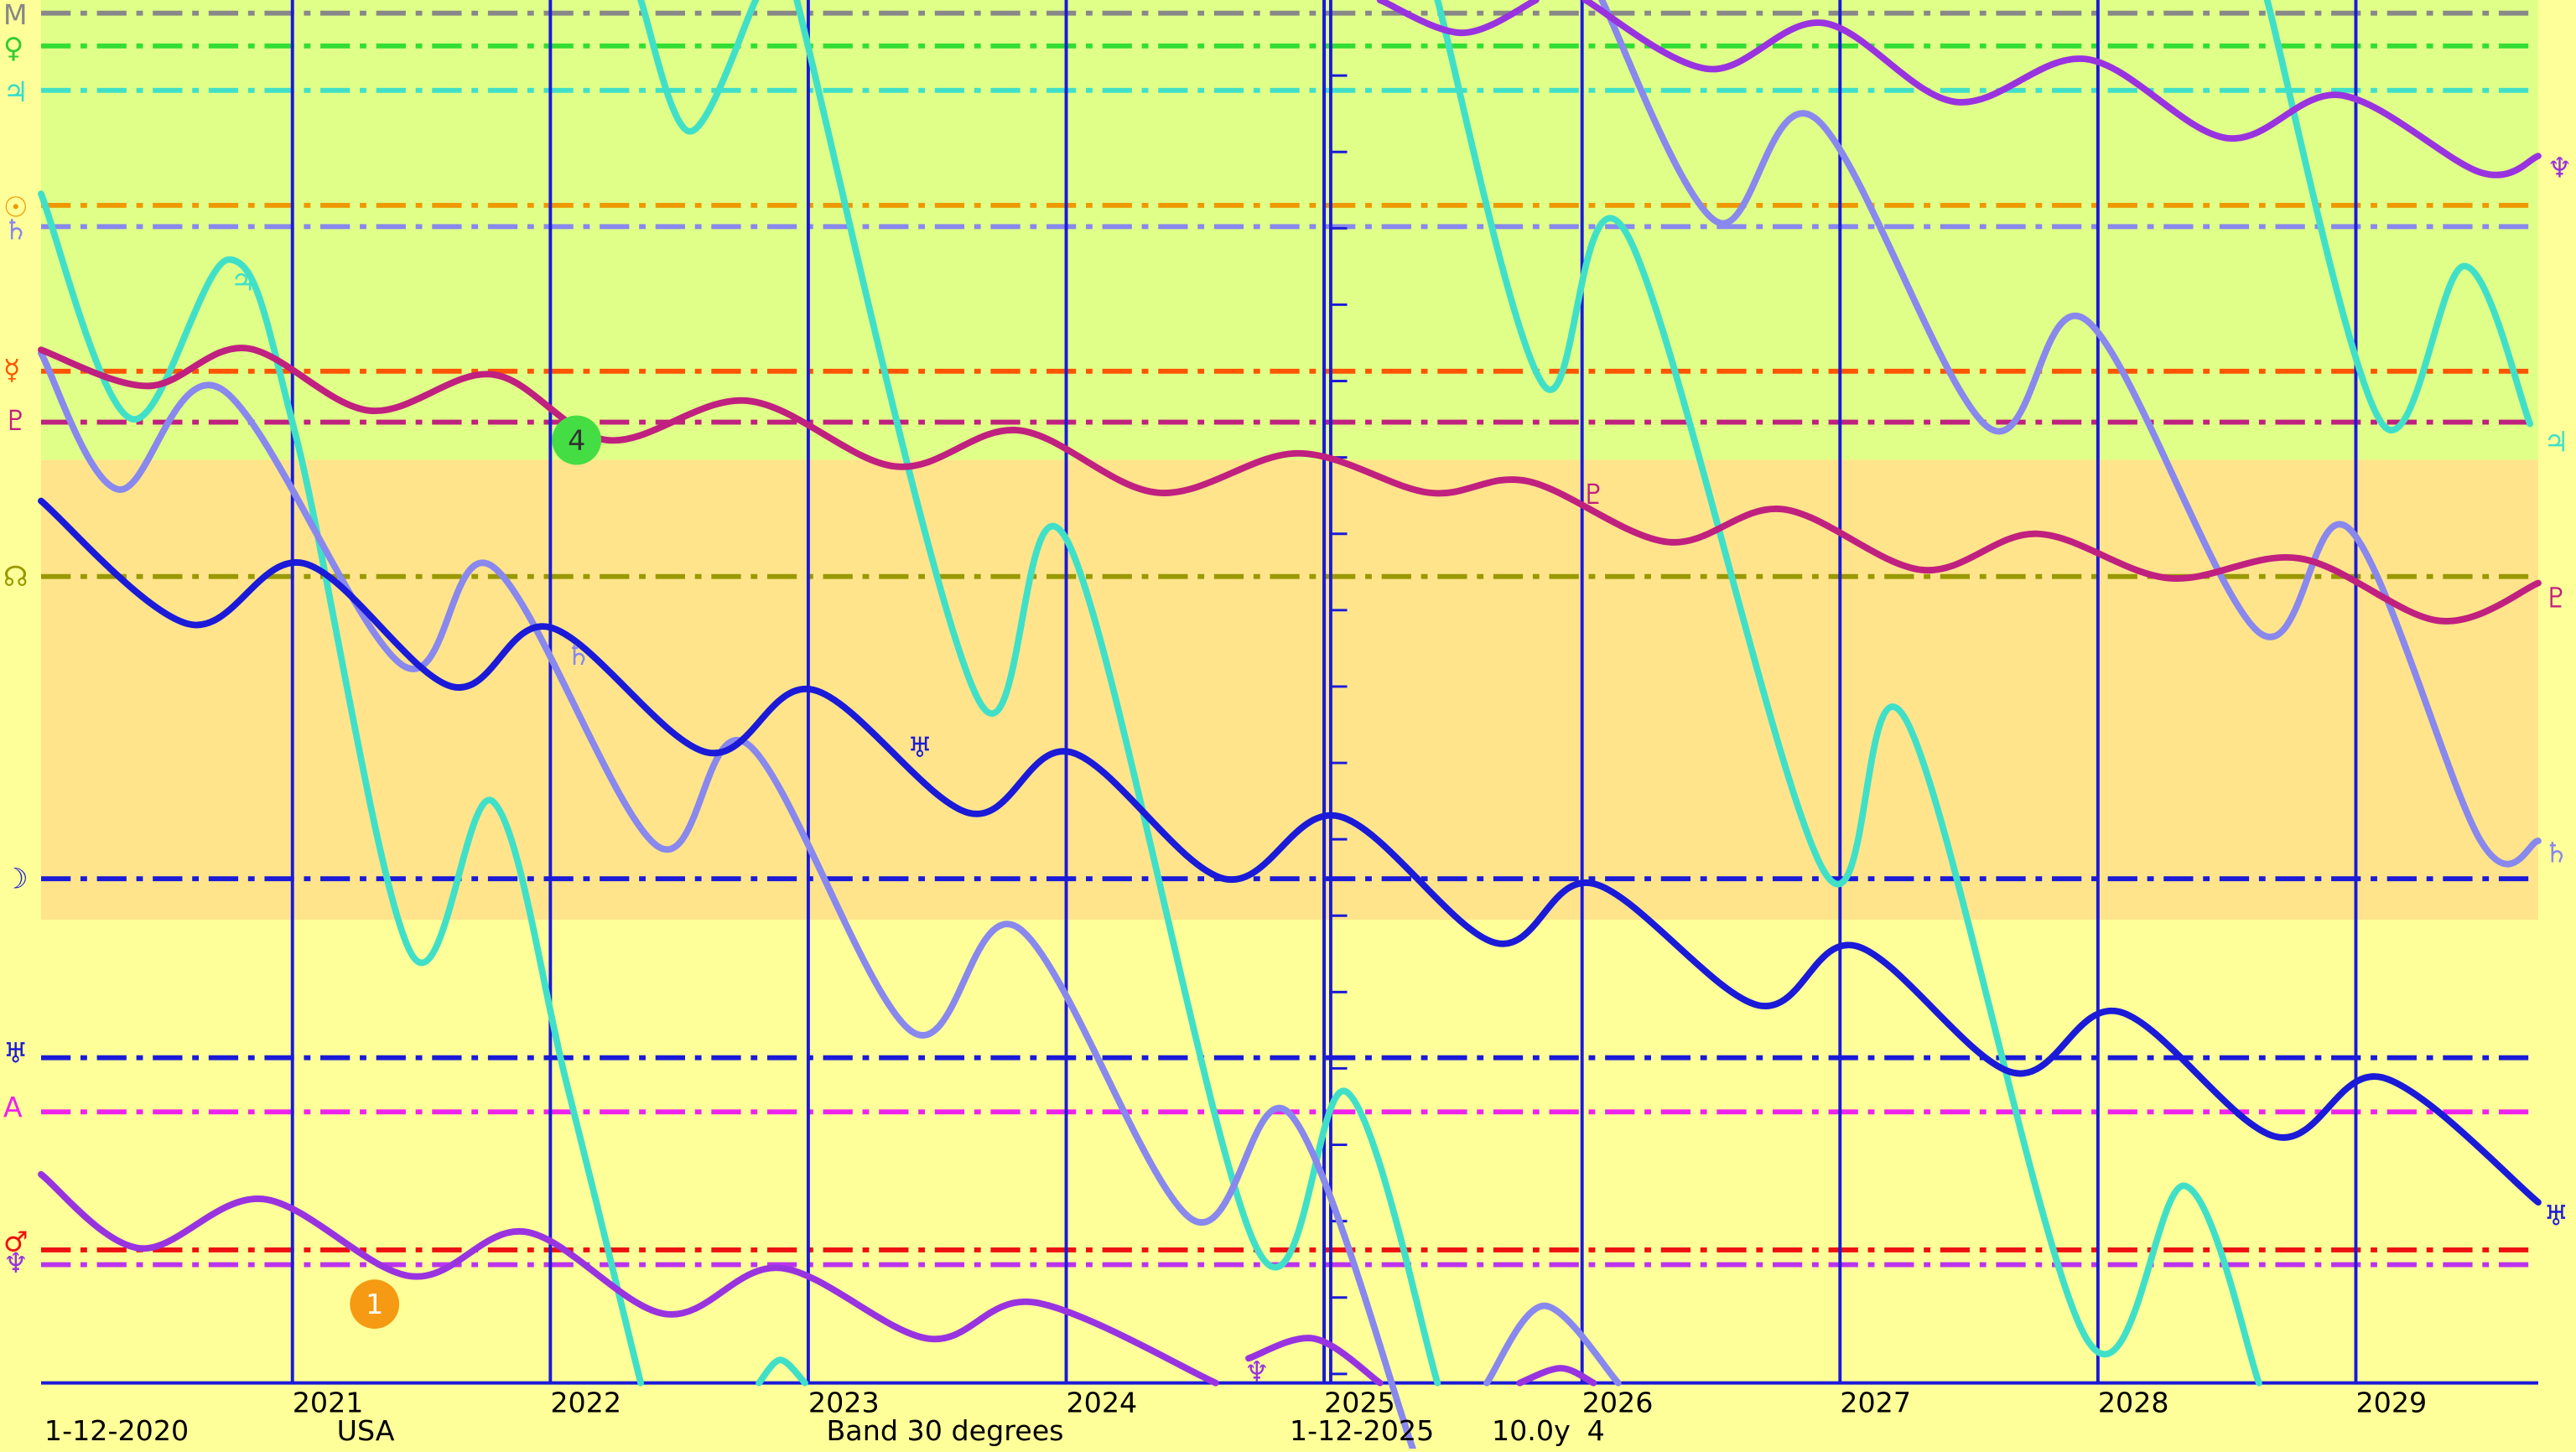 Image resolution: width=2576 pixels, height=1452 pixels. Describe the element at coordinates (16, 1242) in the screenshot. I see `planet-label: ♂` at that location.